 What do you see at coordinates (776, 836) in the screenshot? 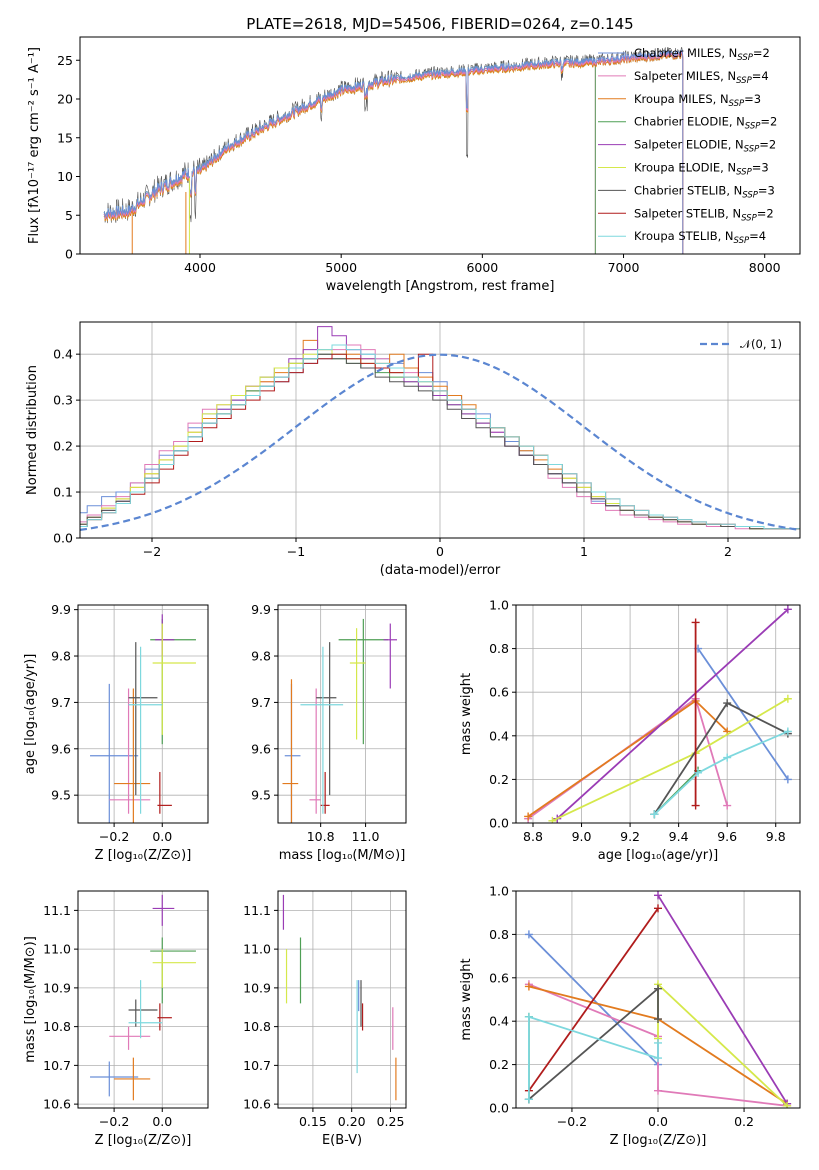
I see `x-tick-label: 9.8` at bounding box center [776, 836].